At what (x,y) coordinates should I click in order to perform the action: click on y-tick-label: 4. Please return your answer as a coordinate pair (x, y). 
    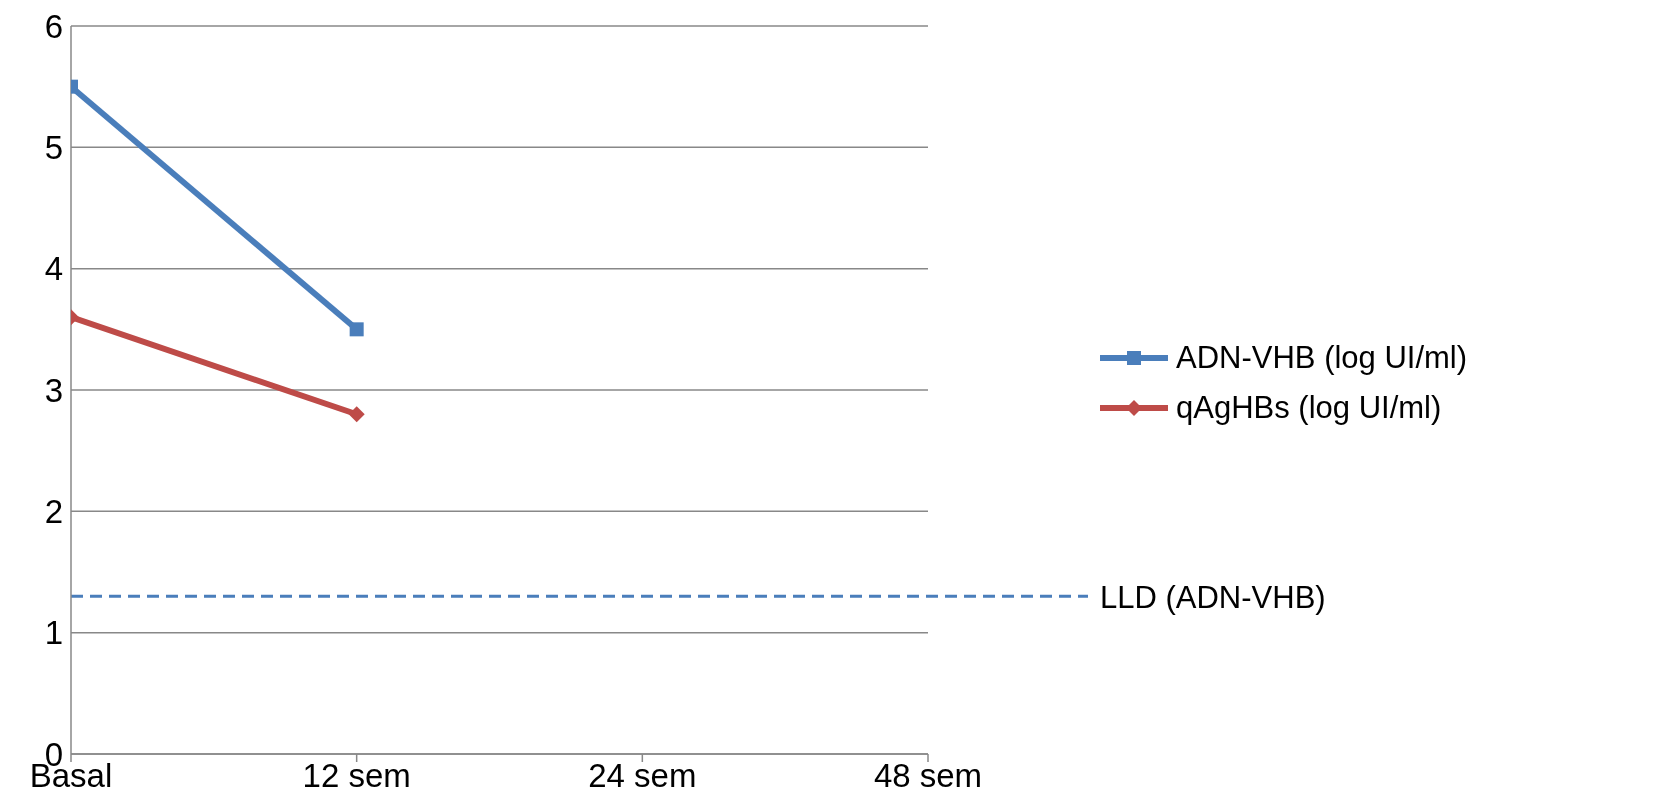
    Looking at the image, I should click on (53, 269).